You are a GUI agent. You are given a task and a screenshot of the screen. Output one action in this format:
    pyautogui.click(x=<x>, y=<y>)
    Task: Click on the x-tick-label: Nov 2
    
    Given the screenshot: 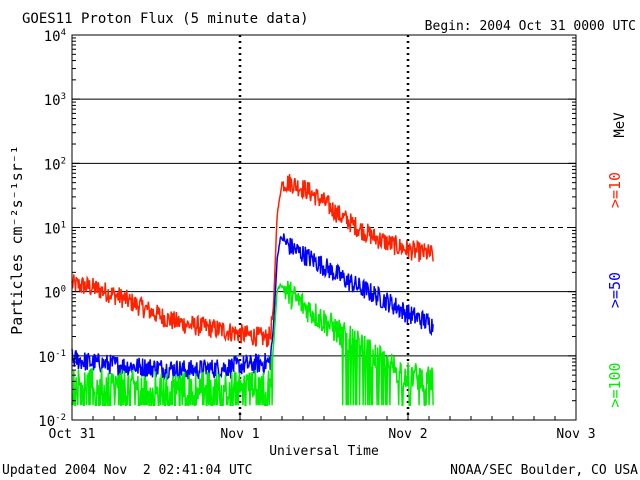 What is the action you would take?
    pyautogui.click(x=407, y=434)
    